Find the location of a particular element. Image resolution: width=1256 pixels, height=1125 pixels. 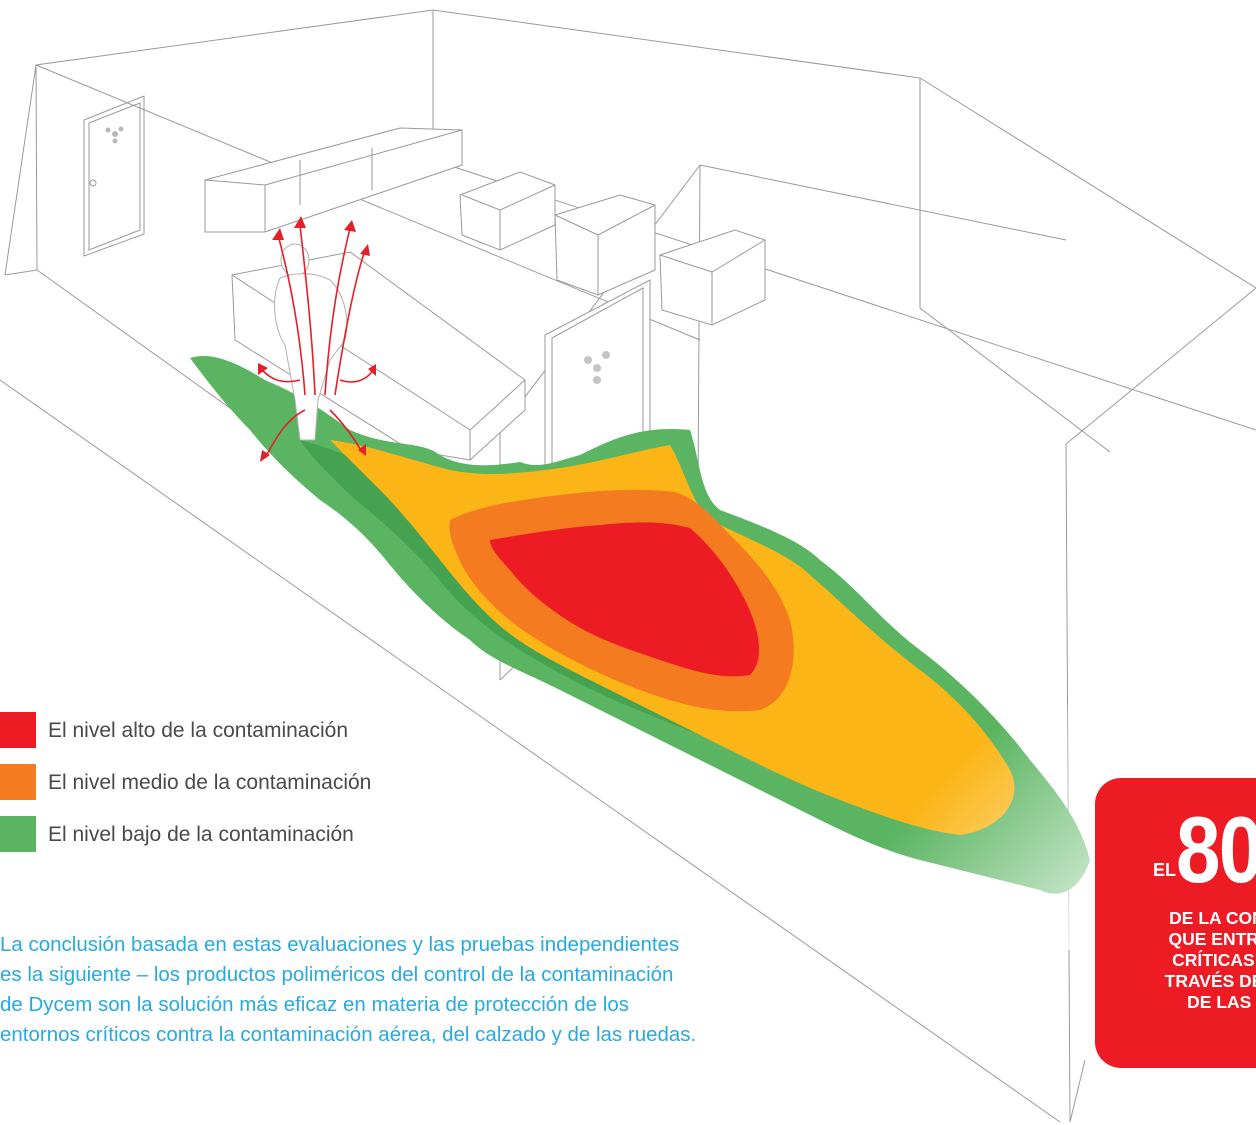

airflow-arrow-icon is located at coordinates (317, 339).